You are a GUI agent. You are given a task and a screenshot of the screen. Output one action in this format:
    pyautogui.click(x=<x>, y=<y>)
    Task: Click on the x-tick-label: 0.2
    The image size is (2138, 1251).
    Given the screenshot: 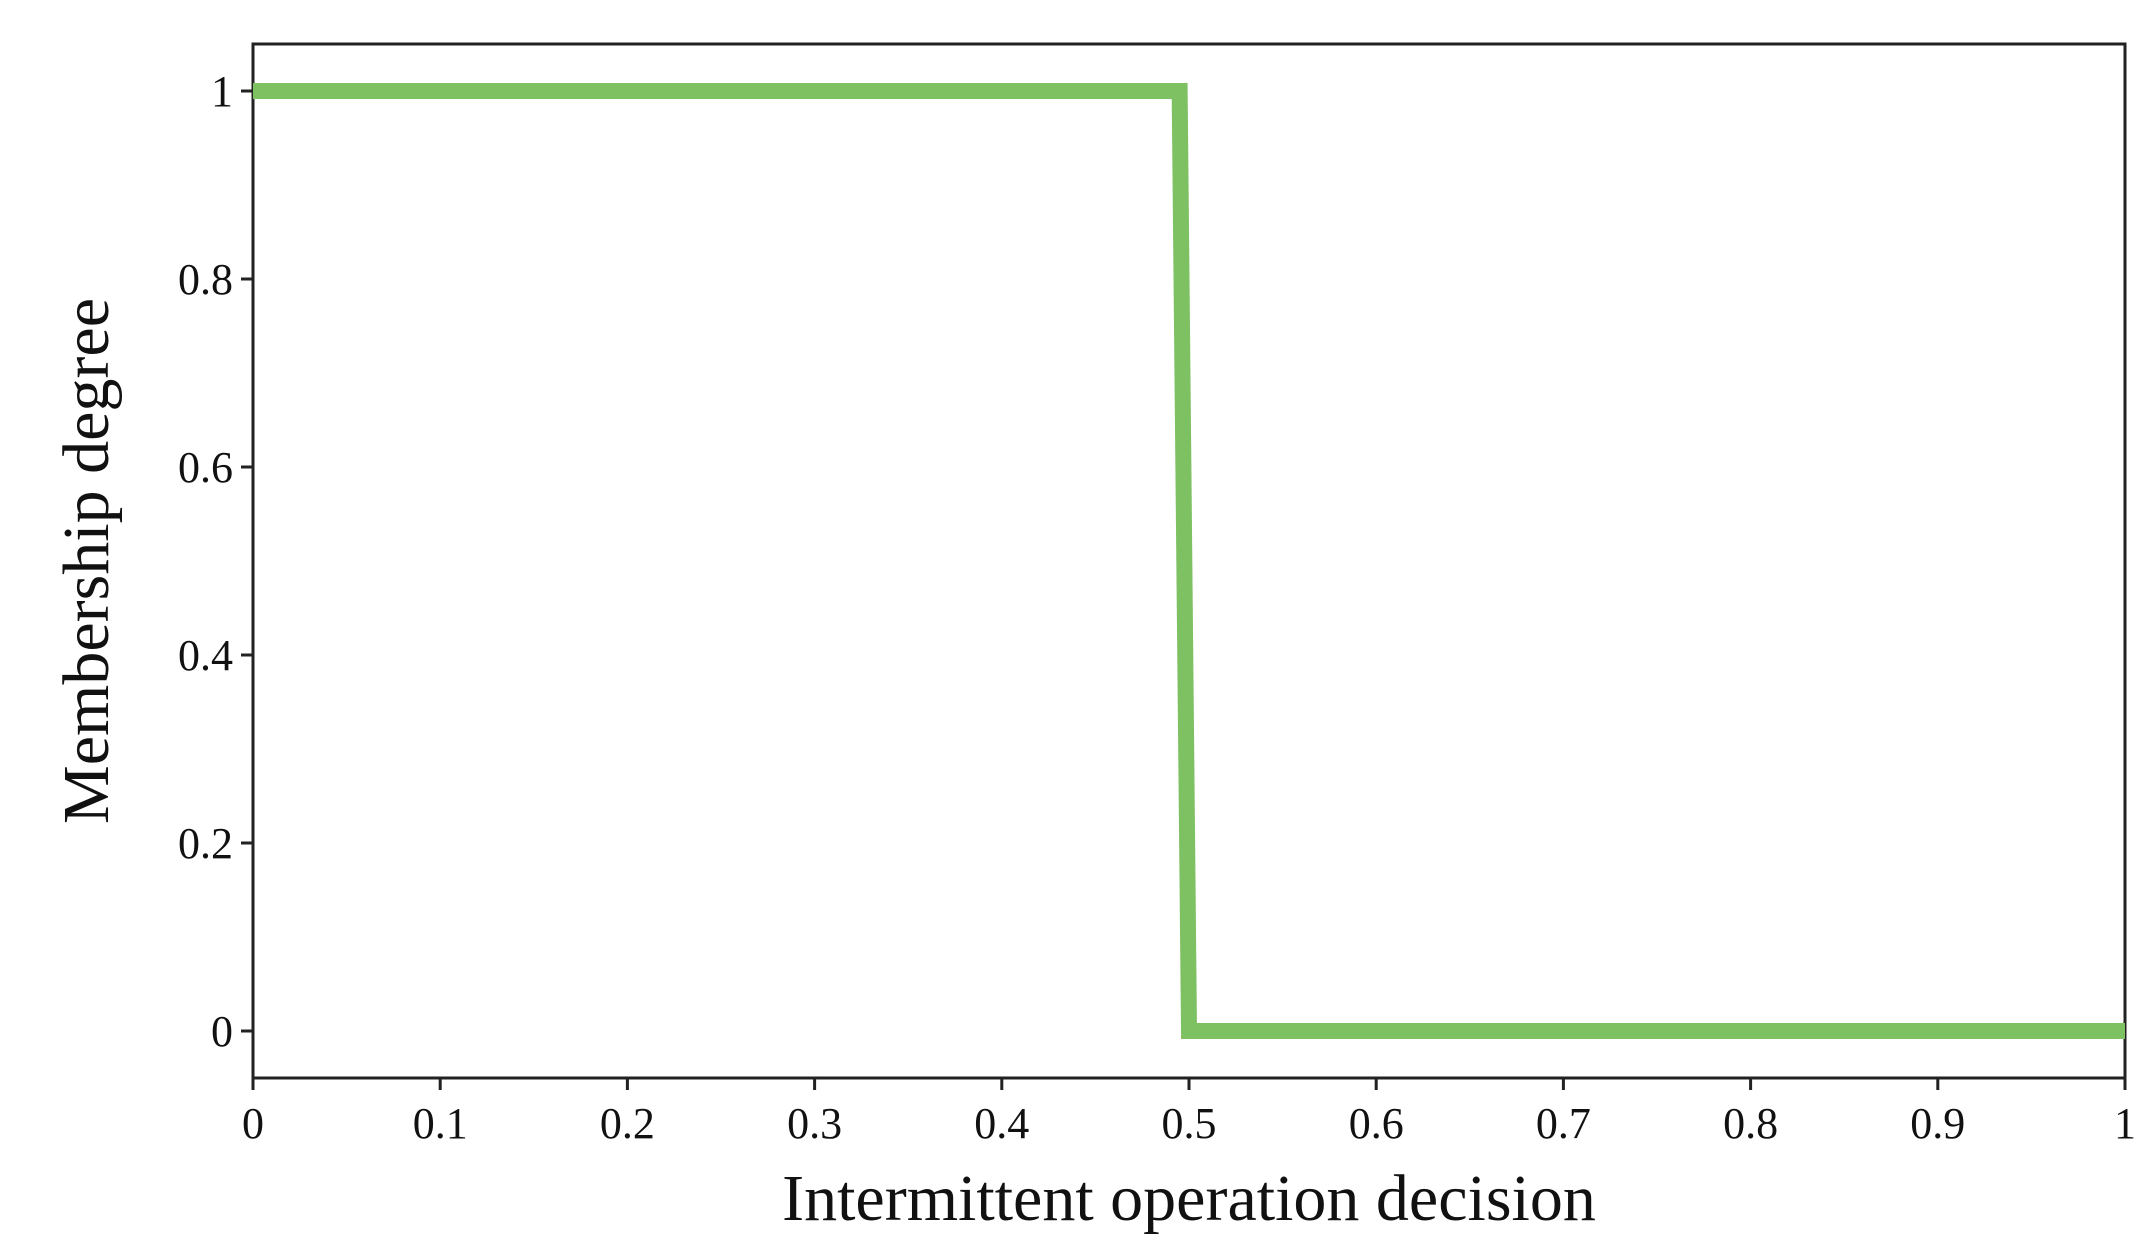 What is the action you would take?
    pyautogui.click(x=627, y=1123)
    